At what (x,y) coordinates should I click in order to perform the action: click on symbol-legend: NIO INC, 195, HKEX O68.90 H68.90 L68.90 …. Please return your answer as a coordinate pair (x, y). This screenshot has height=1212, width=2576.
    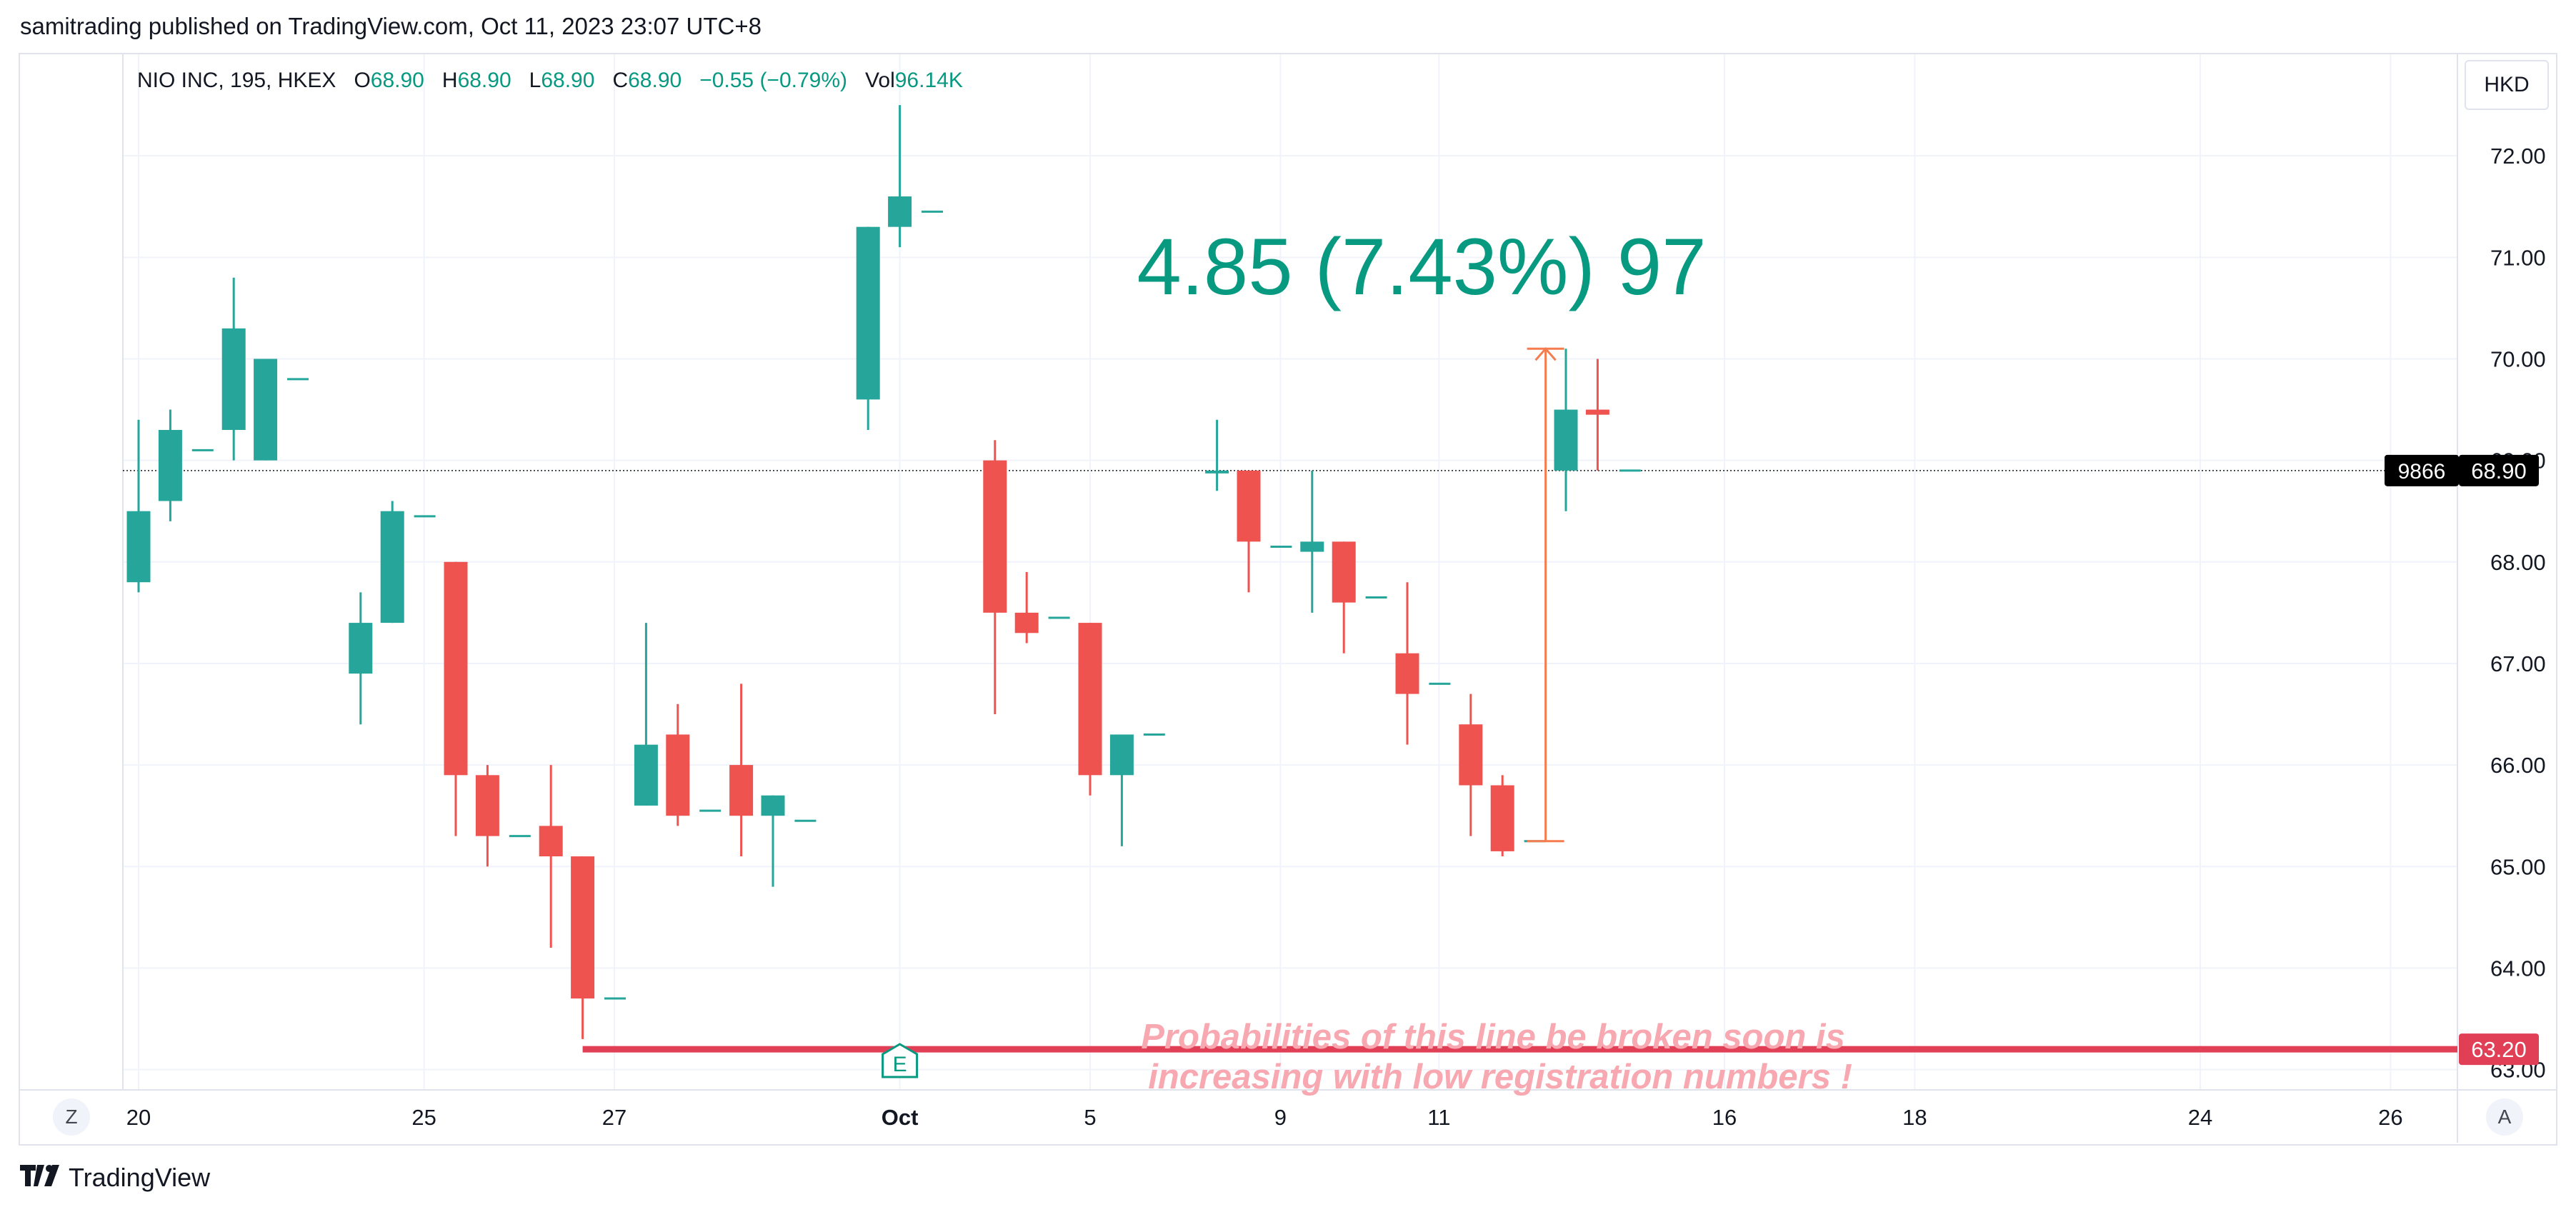
    Looking at the image, I should click on (550, 81).